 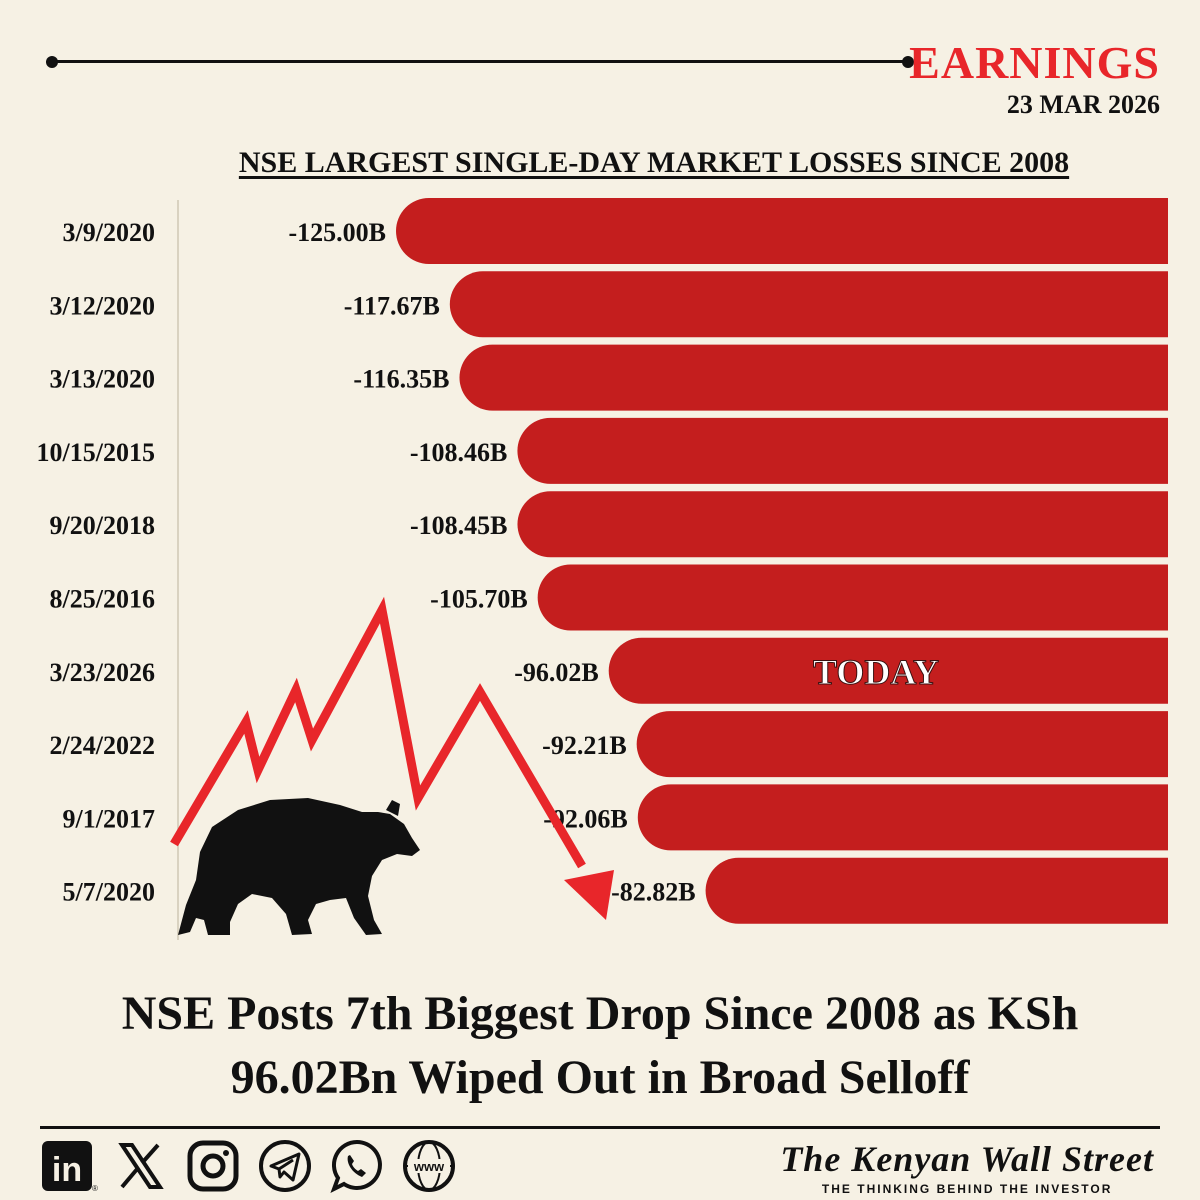 I want to click on bar-9/20/2018, so click(x=842, y=524).